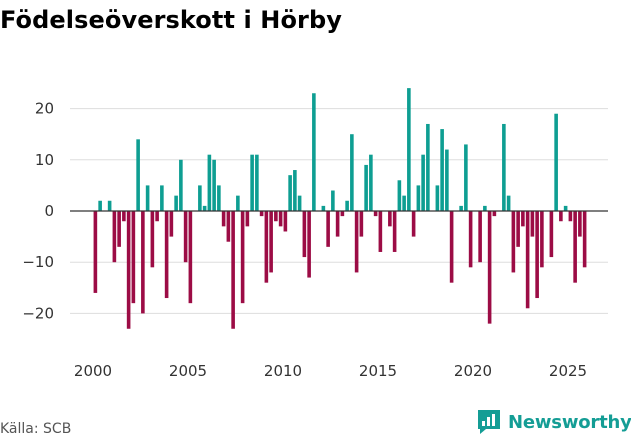 The image size is (631, 439). Describe the element at coordinates (38, 313) in the screenshot. I see `y-tick-label: −20` at that location.